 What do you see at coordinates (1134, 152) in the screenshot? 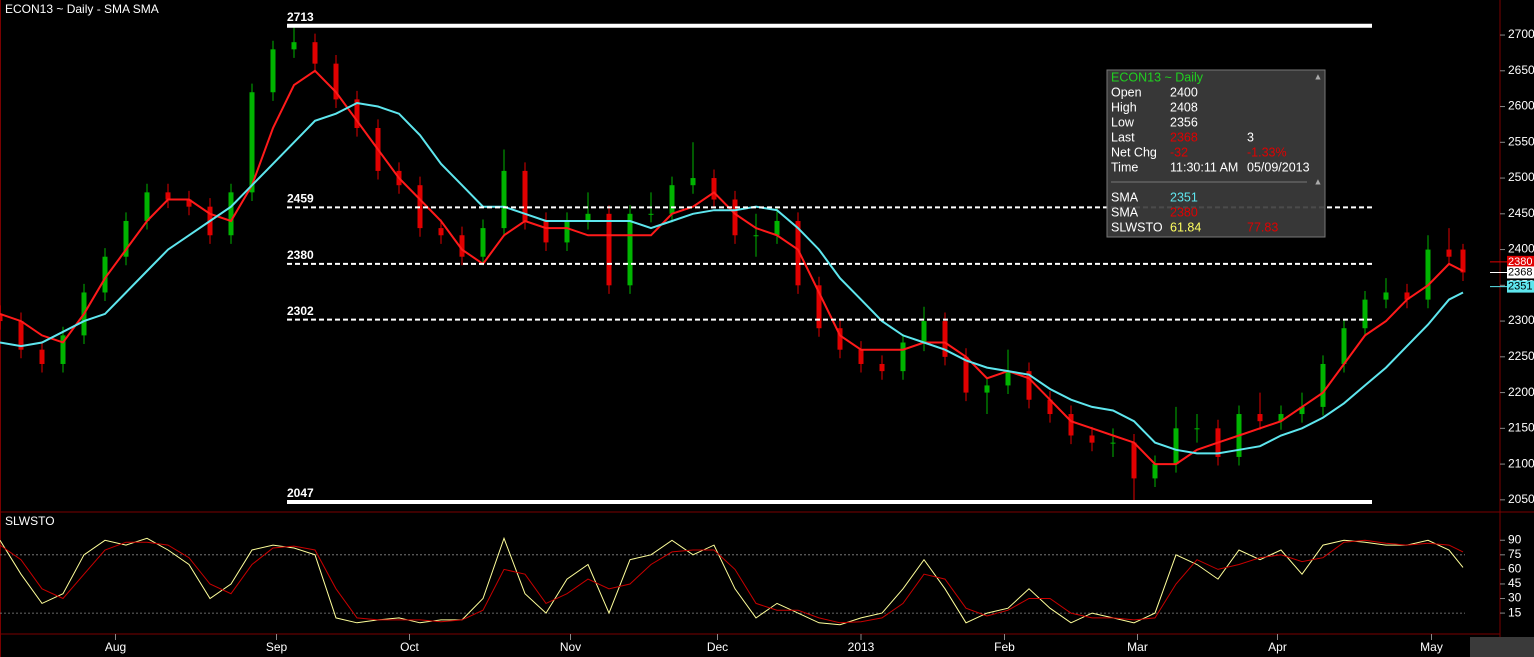
I see `info-label: Net Chg` at bounding box center [1134, 152].